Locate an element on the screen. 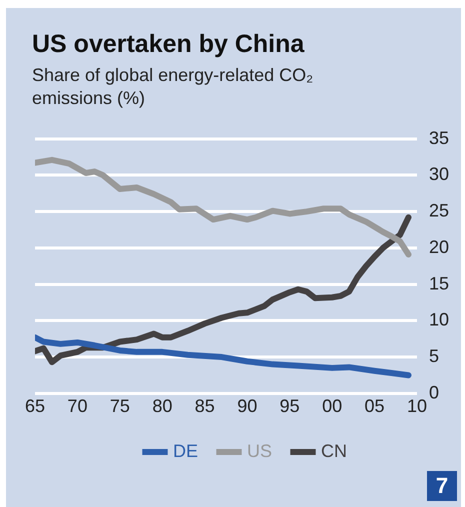 This screenshot has height=507, width=465. x-tick-label: 00 is located at coordinates (332, 406).